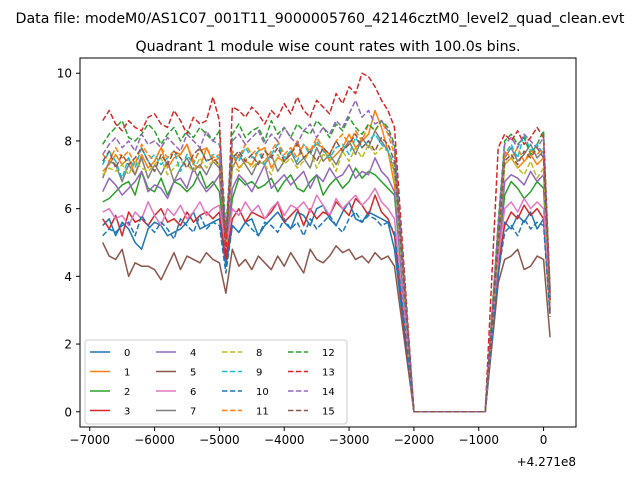  Describe the element at coordinates (284, 440) in the screenshot. I see `x-tick-label: −4000` at that location.